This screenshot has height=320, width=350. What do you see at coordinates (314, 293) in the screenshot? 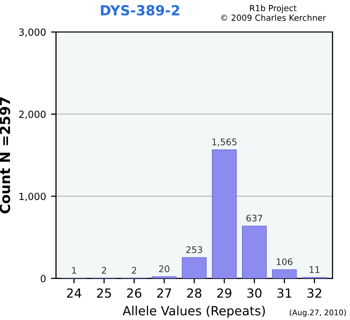
I see `x-tick-label: 32` at bounding box center [314, 293].